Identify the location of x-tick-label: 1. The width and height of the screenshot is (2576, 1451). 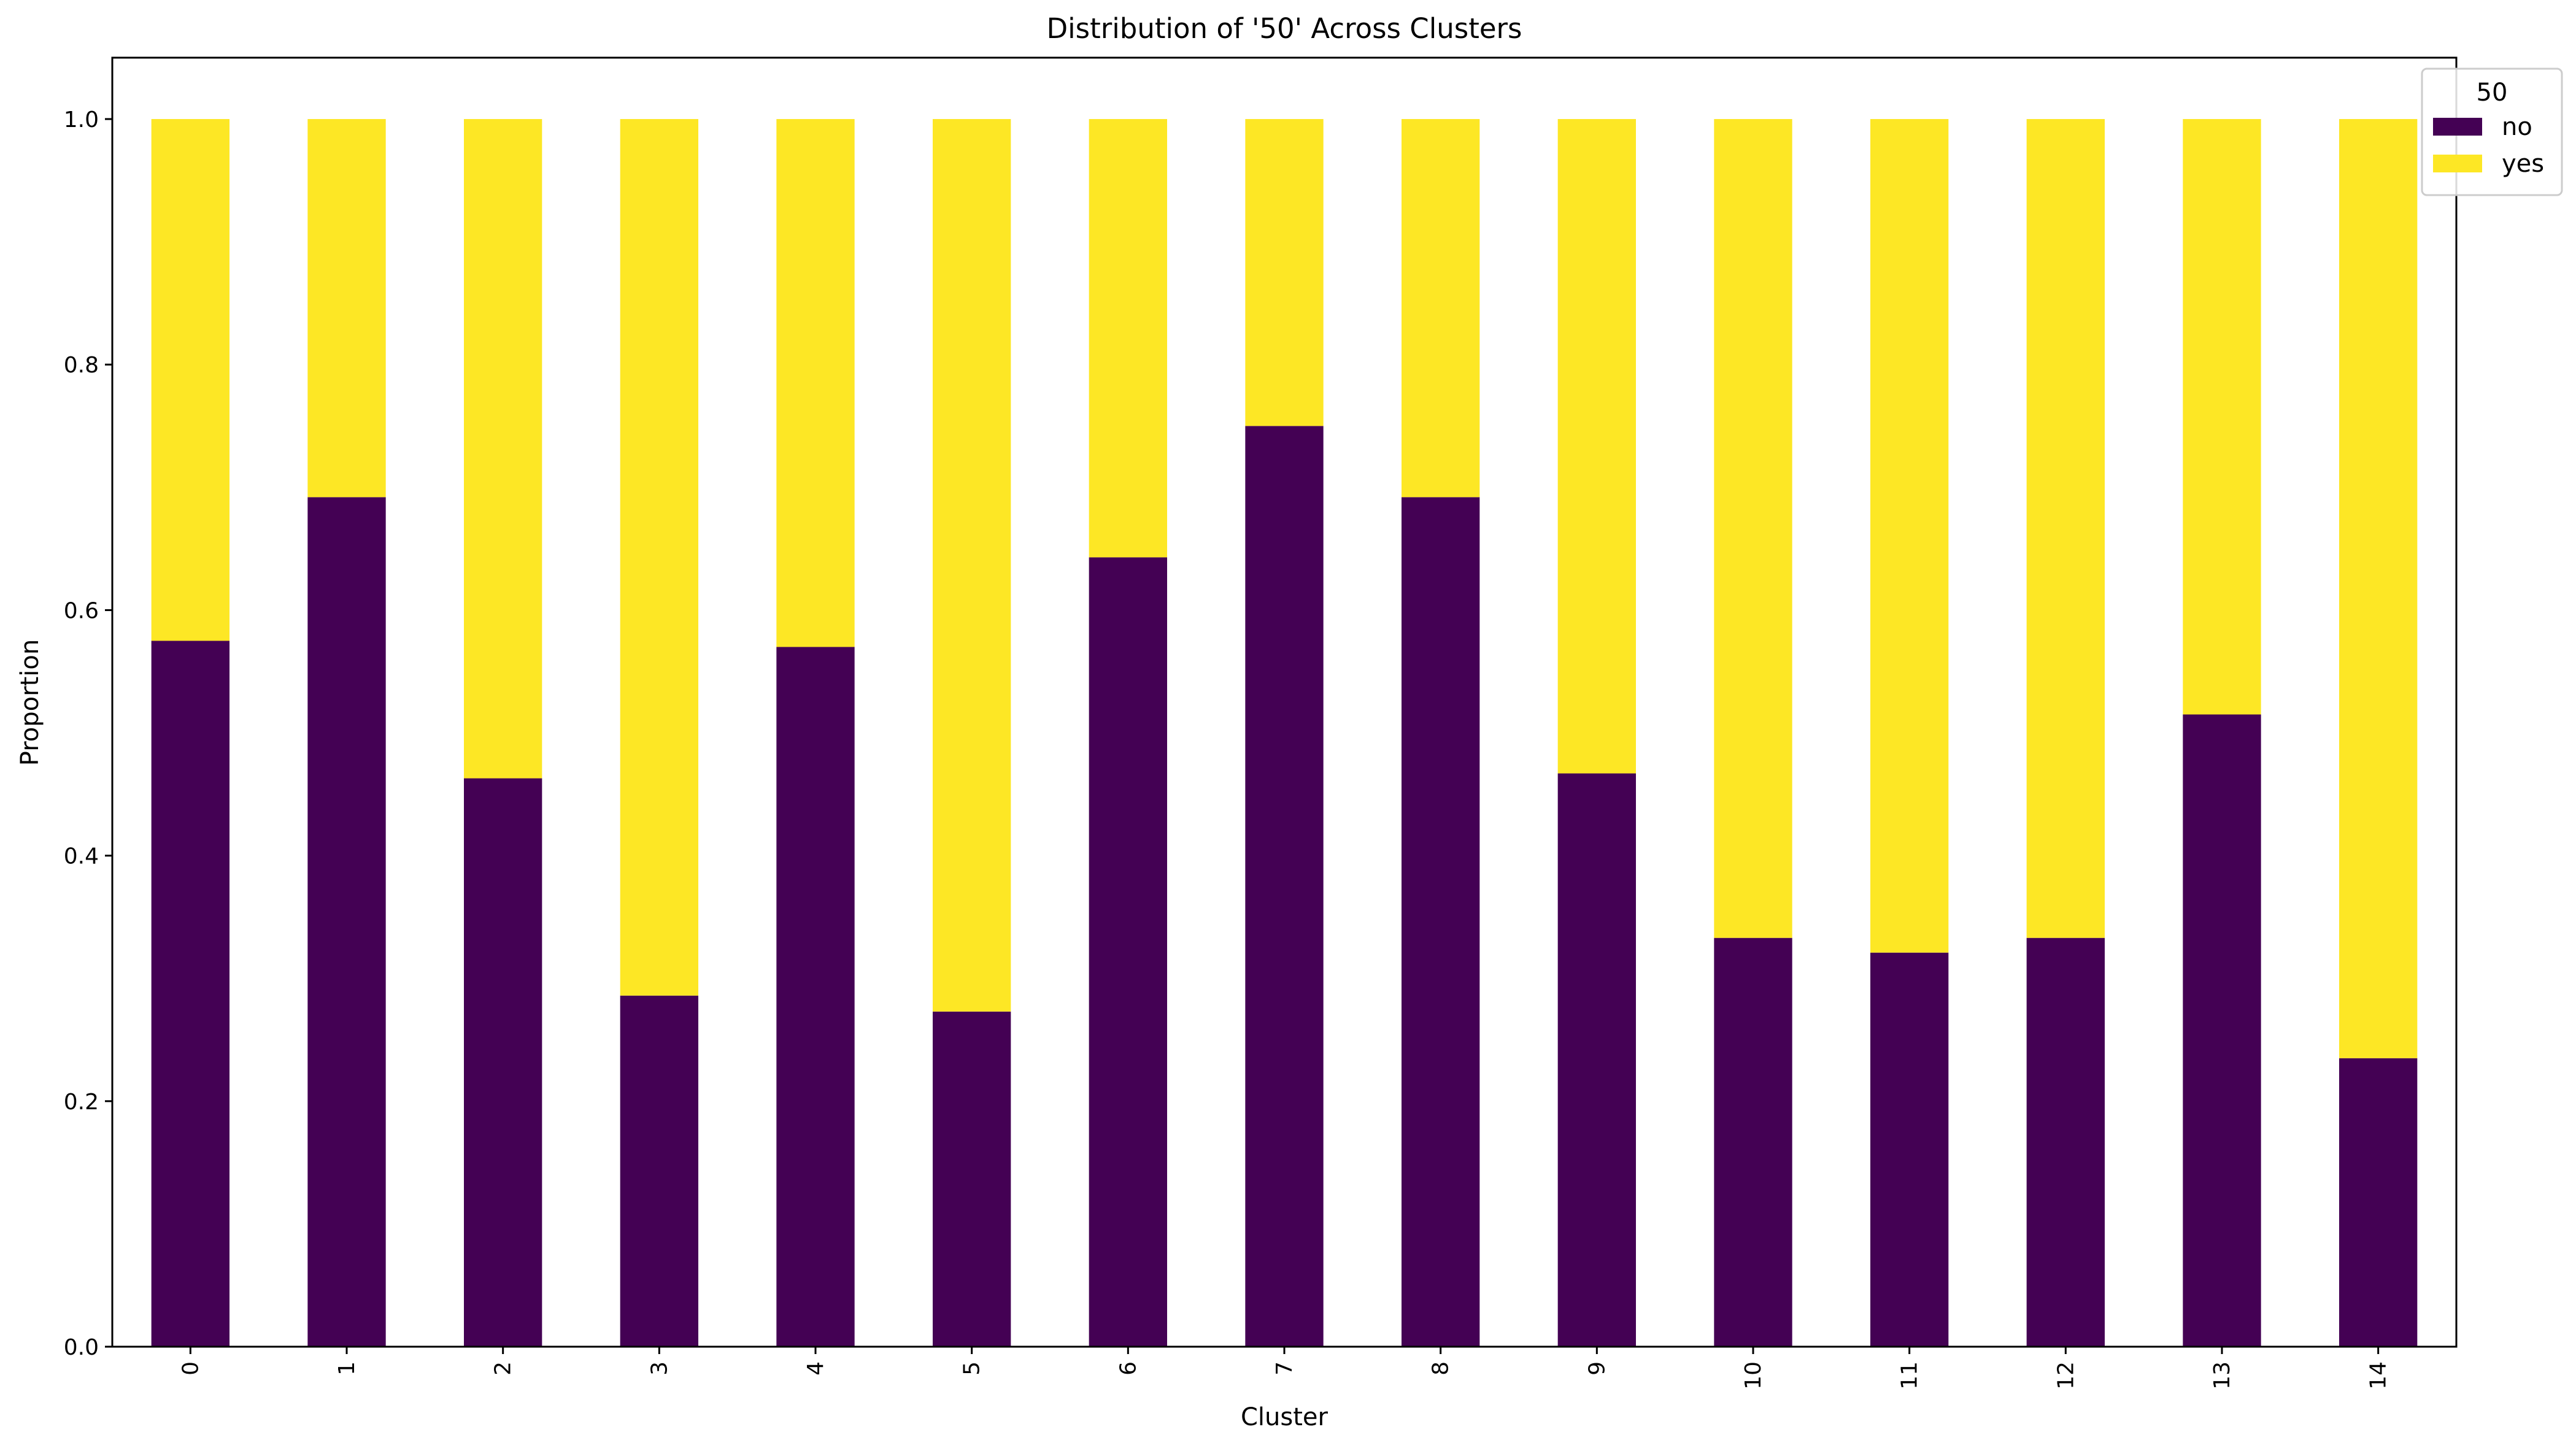
(347, 1368).